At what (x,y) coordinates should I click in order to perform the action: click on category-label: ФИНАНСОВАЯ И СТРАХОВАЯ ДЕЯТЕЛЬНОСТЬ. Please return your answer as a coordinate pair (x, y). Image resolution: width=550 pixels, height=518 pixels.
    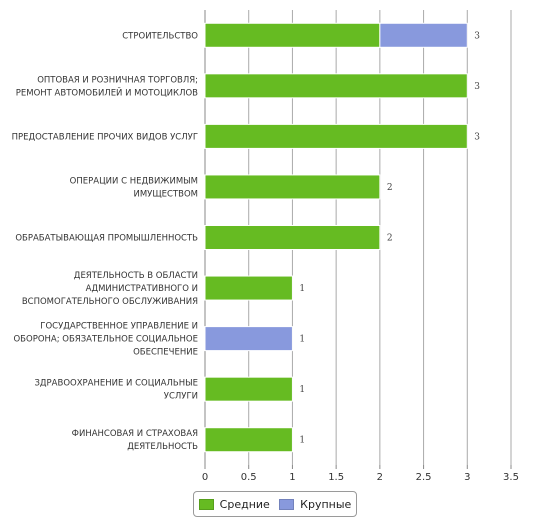
    Looking at the image, I should click on (135, 440).